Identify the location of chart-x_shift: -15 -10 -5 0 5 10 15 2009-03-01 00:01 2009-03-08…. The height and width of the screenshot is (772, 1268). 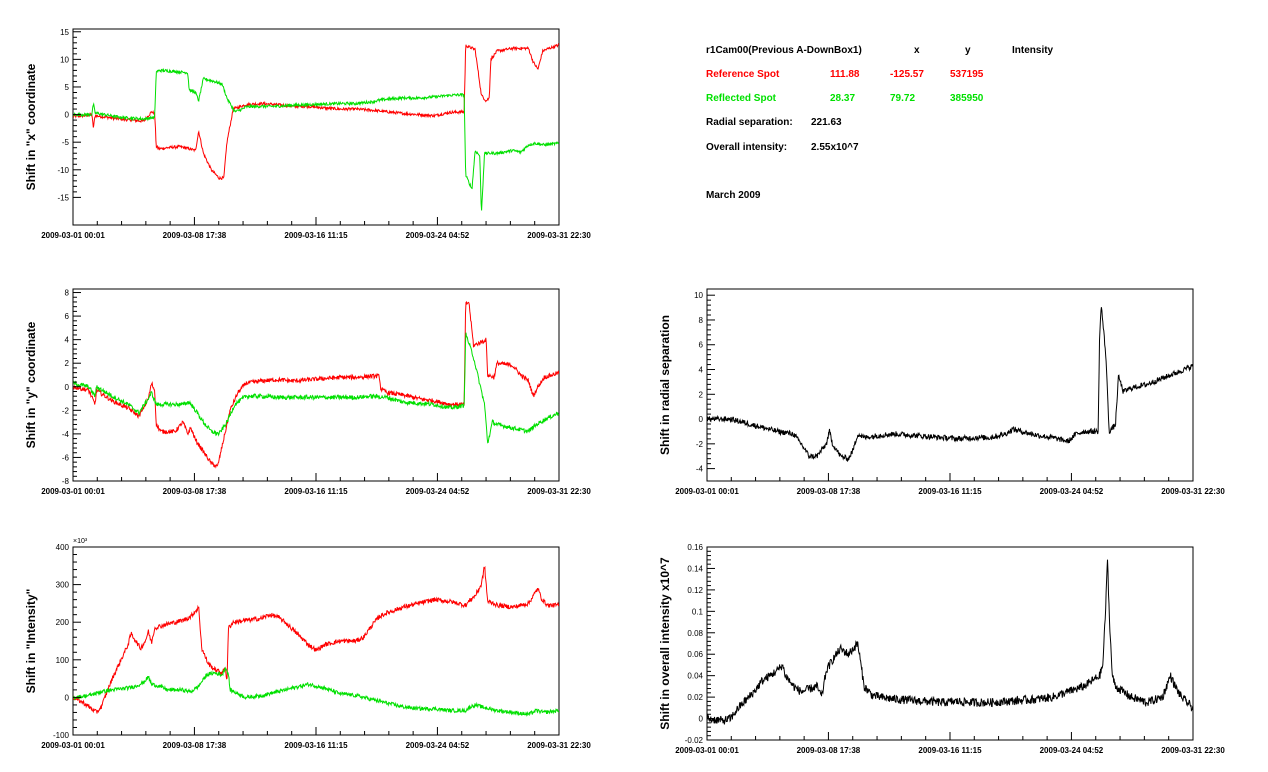
(307, 134).